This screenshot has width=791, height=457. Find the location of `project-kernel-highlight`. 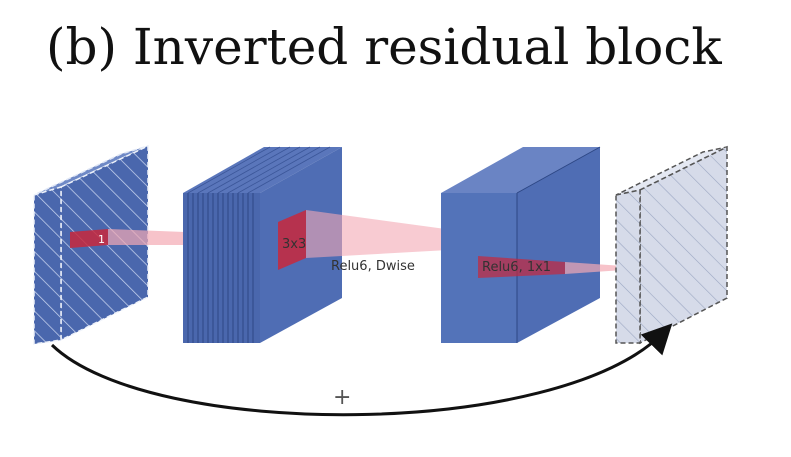

project-kernel-highlight is located at coordinates (521, 267).